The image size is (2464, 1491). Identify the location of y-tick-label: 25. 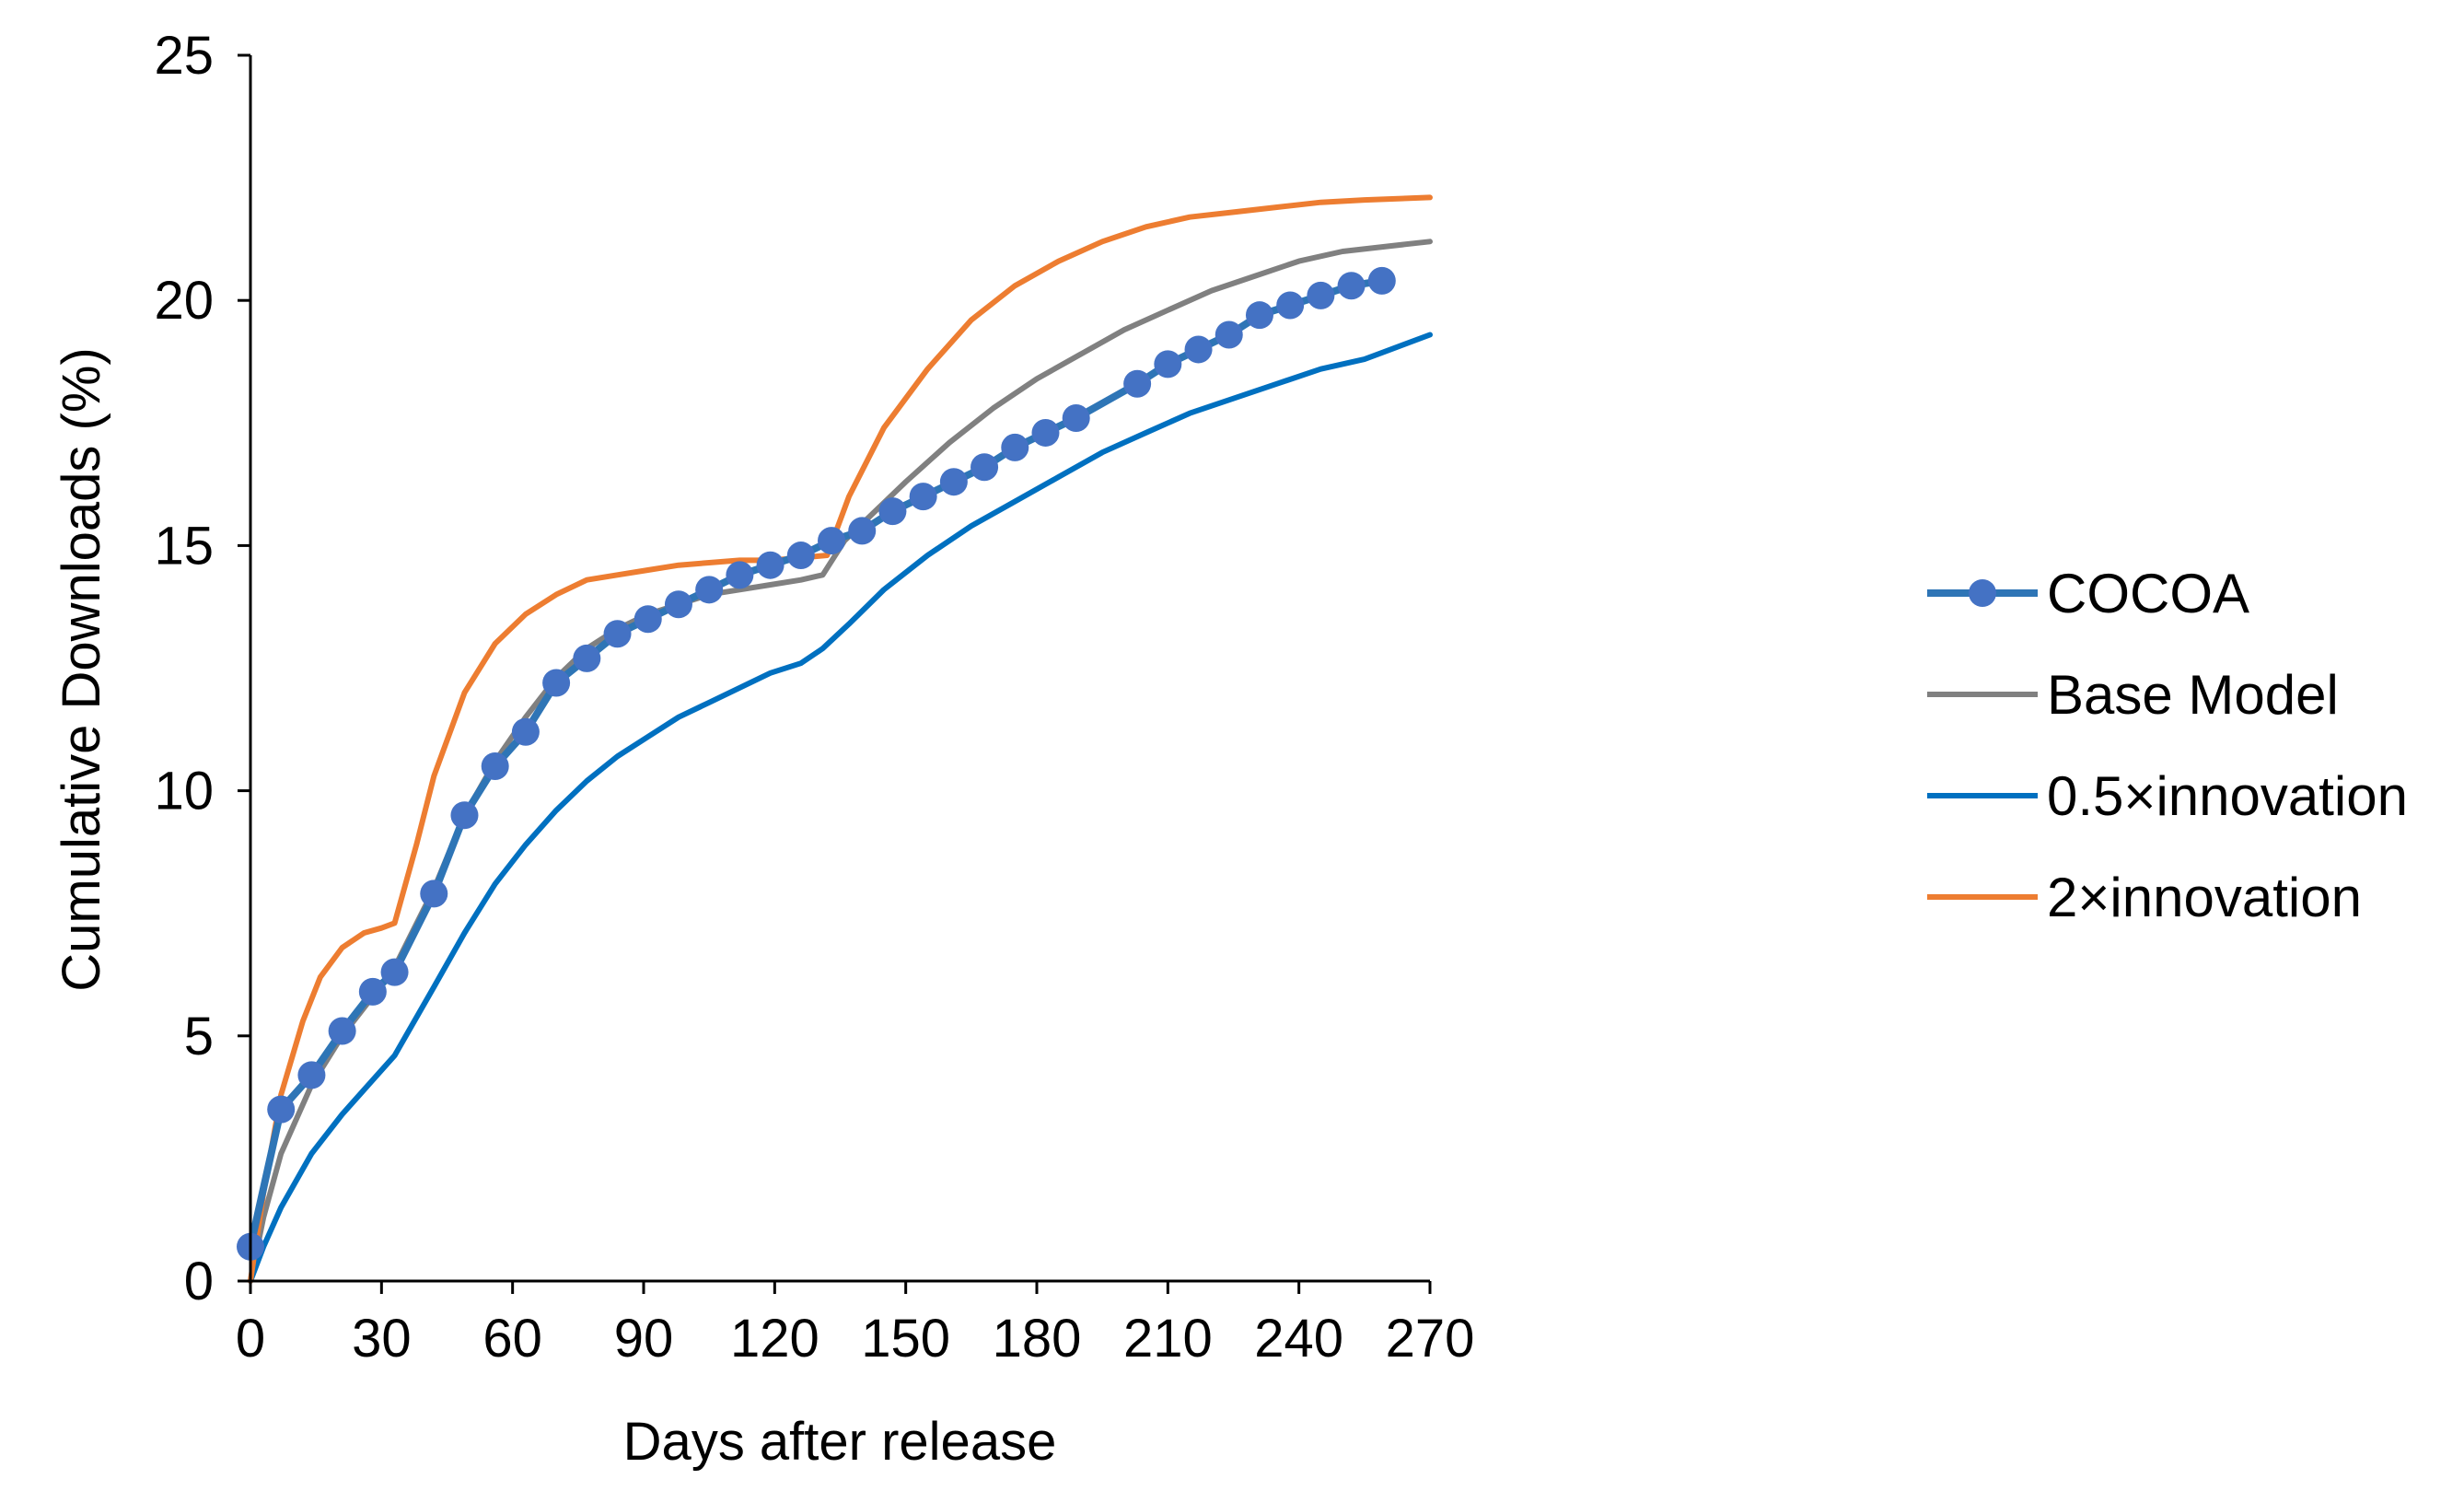
(184, 56).